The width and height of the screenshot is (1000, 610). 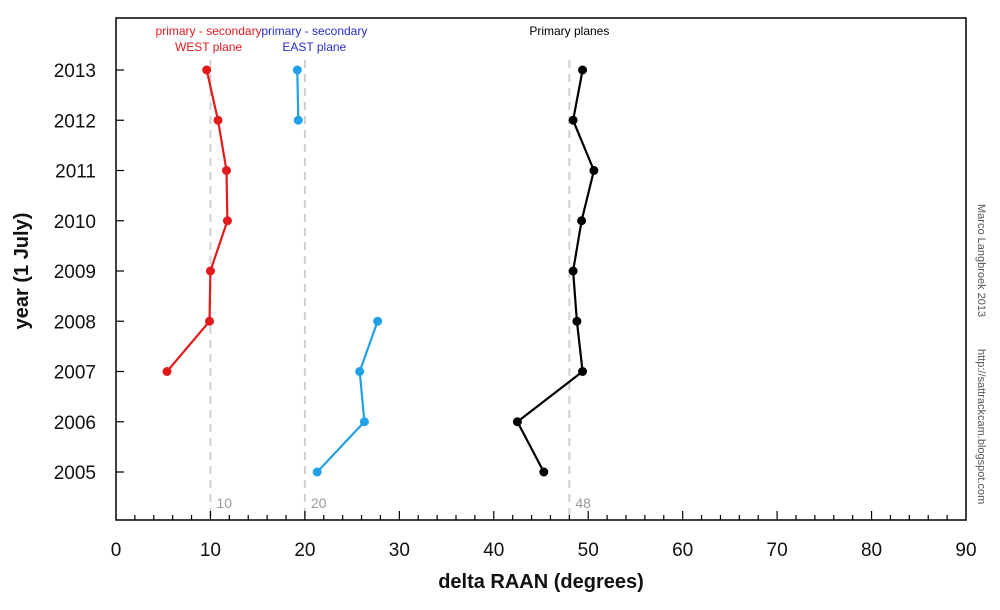 What do you see at coordinates (965, 550) in the screenshot?
I see `x-tick-label: 90` at bounding box center [965, 550].